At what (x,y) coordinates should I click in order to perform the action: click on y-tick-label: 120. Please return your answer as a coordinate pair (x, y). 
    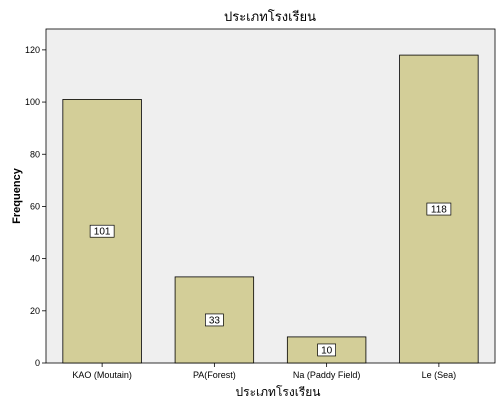
    Looking at the image, I should click on (32, 50).